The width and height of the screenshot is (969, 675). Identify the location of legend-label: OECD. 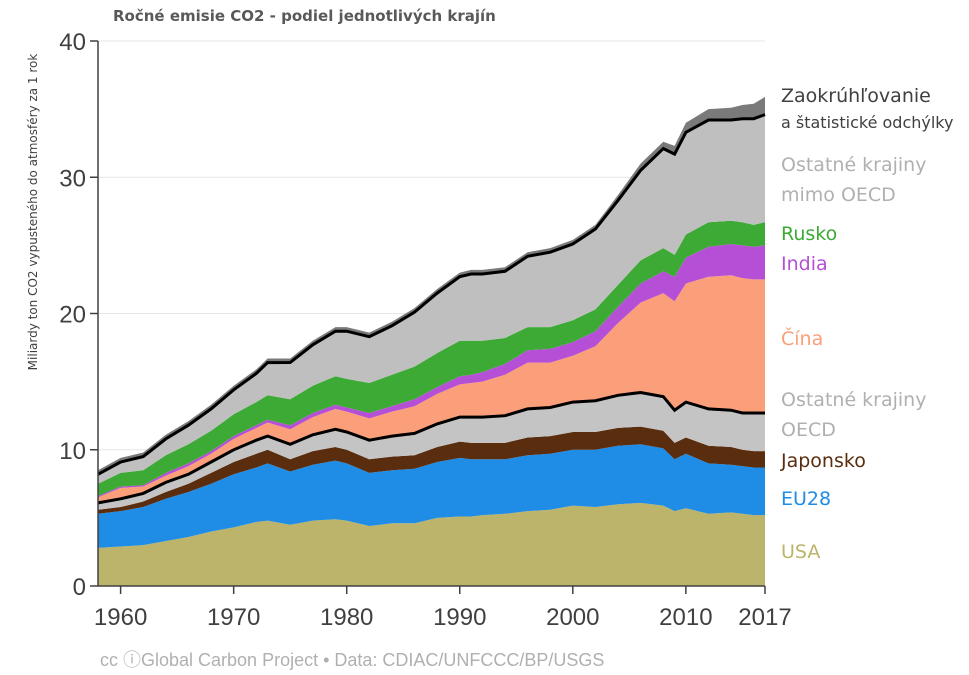
(808, 430).